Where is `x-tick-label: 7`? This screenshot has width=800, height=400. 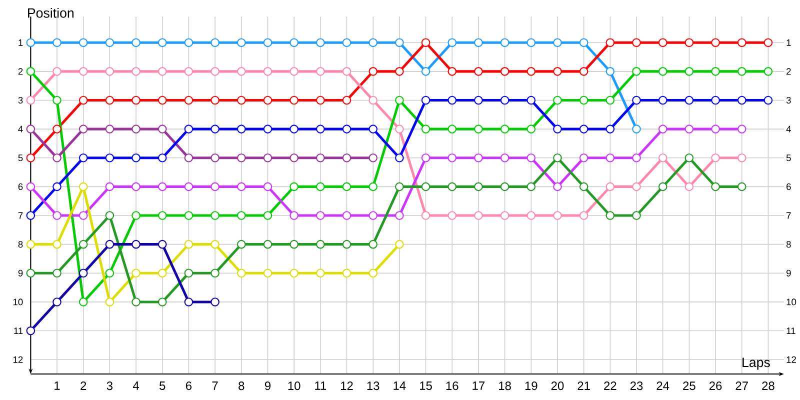 x-tick-label: 7 is located at coordinates (215, 386).